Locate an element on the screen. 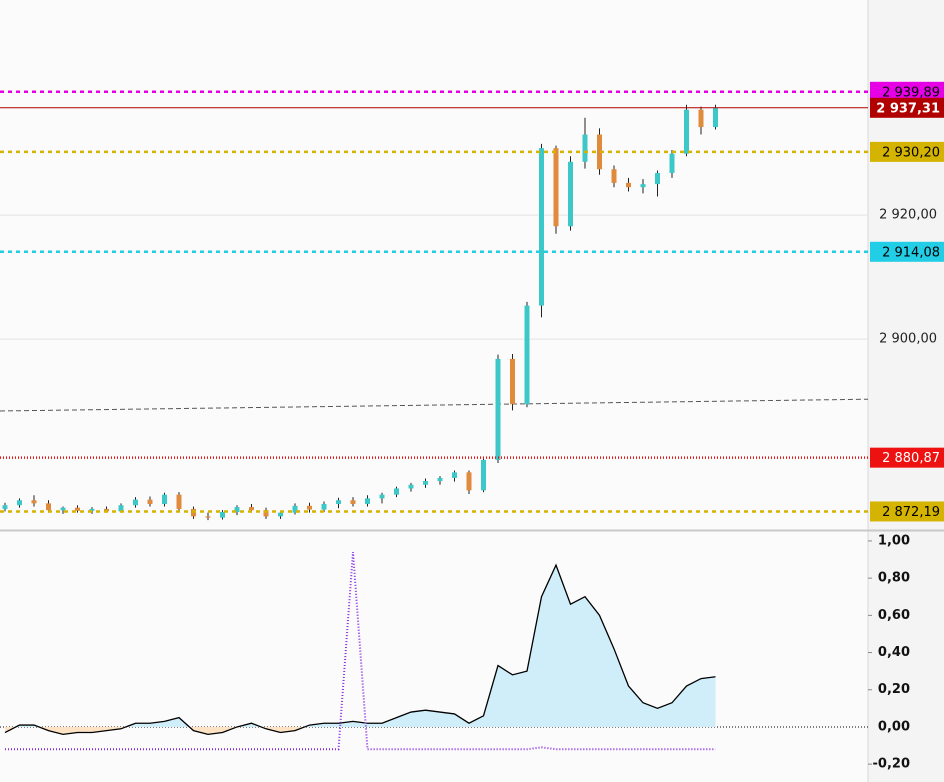 Image resolution: width=944 pixels, height=782 pixels. y-tick-label: 0,00 is located at coordinates (894, 726).